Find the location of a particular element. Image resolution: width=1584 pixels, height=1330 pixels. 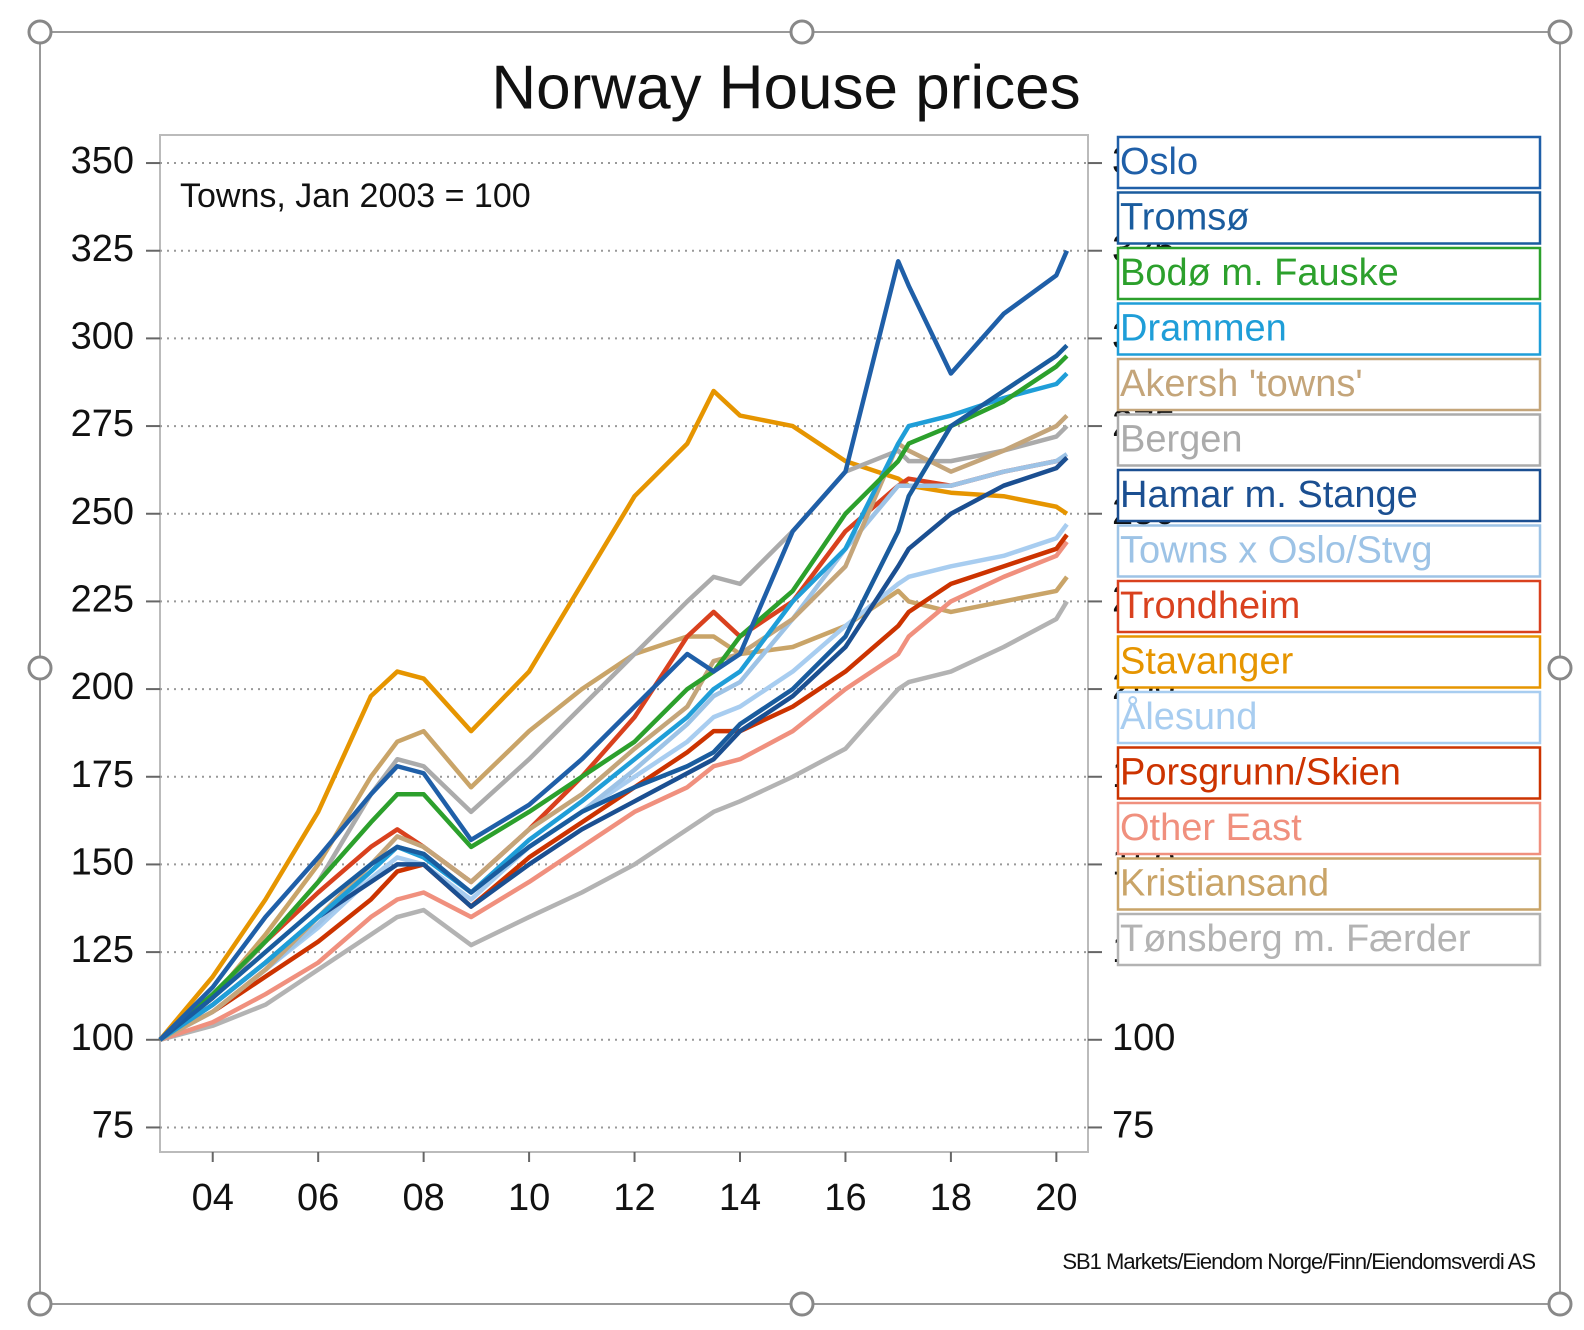

y-tick-label: 200 is located at coordinates (102, 687).